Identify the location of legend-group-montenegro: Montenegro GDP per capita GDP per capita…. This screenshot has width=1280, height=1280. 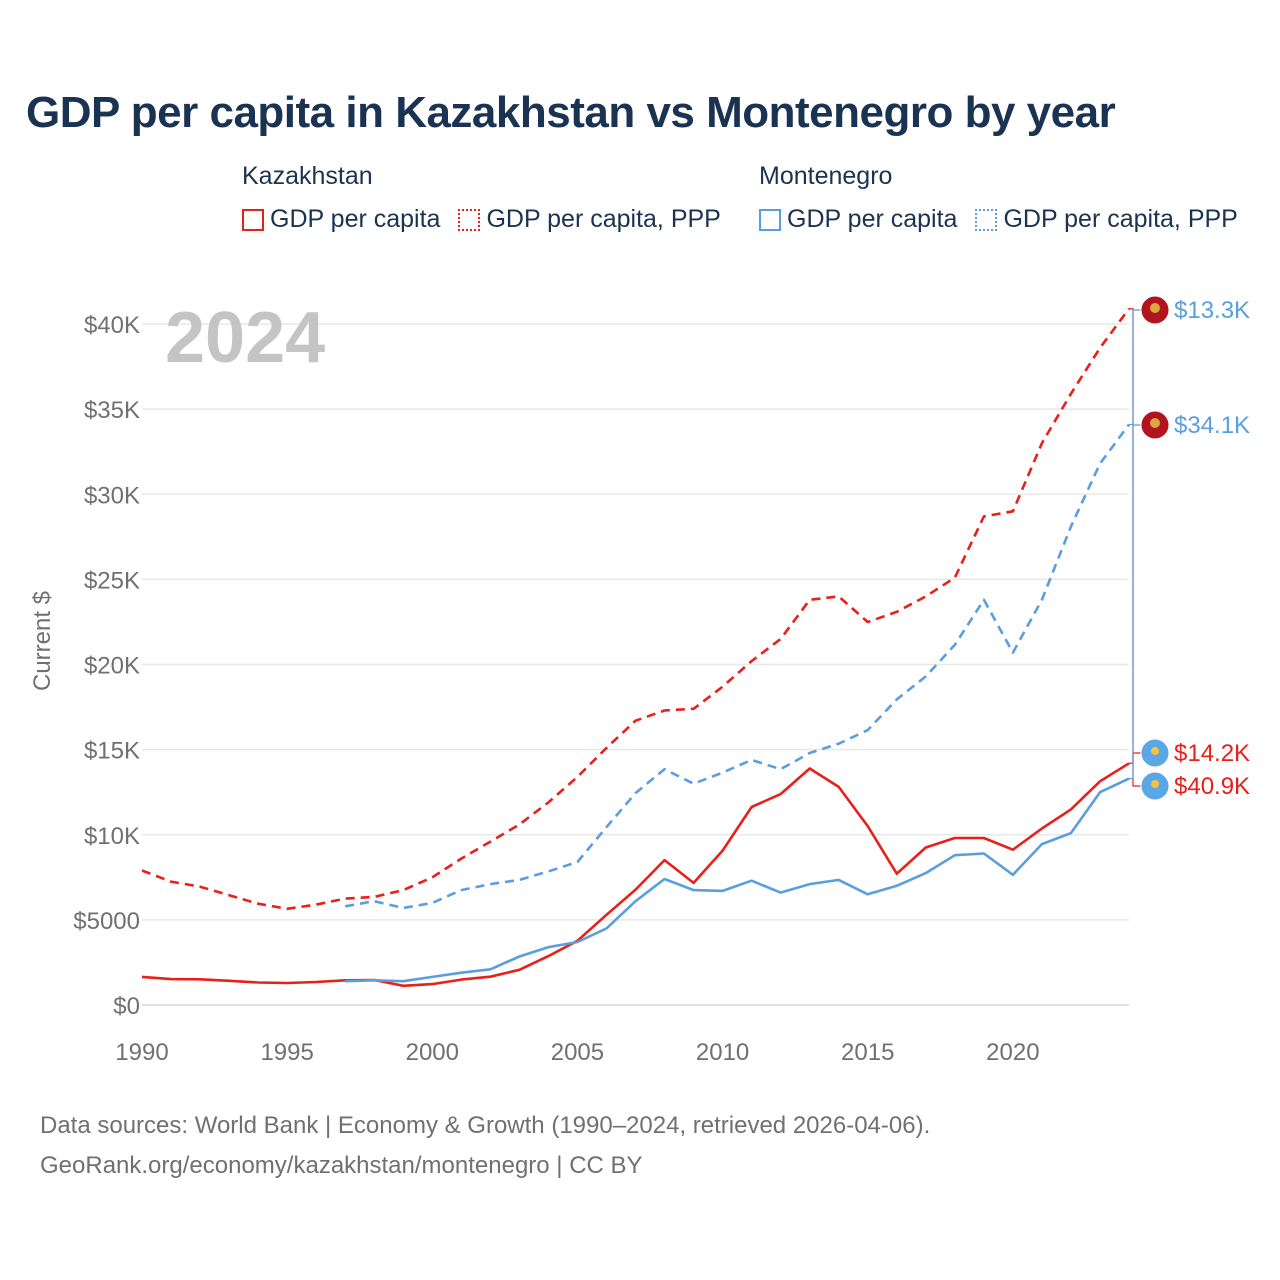
(998, 198).